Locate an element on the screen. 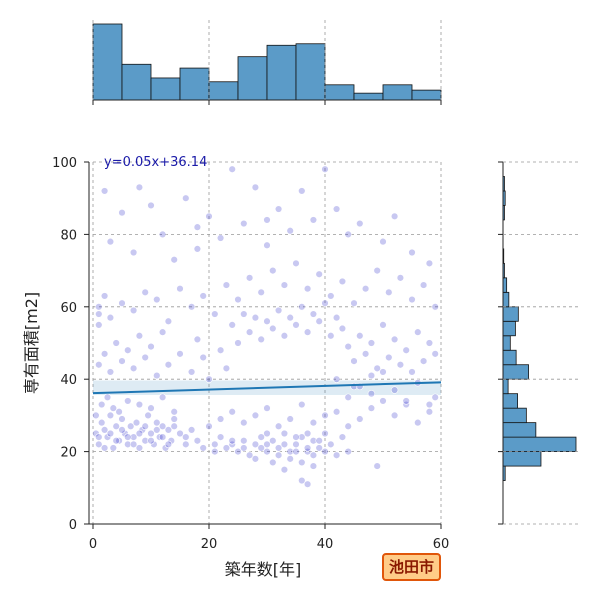  x-axis-ticks: 0 20 40 60 is located at coordinates (269, 538).